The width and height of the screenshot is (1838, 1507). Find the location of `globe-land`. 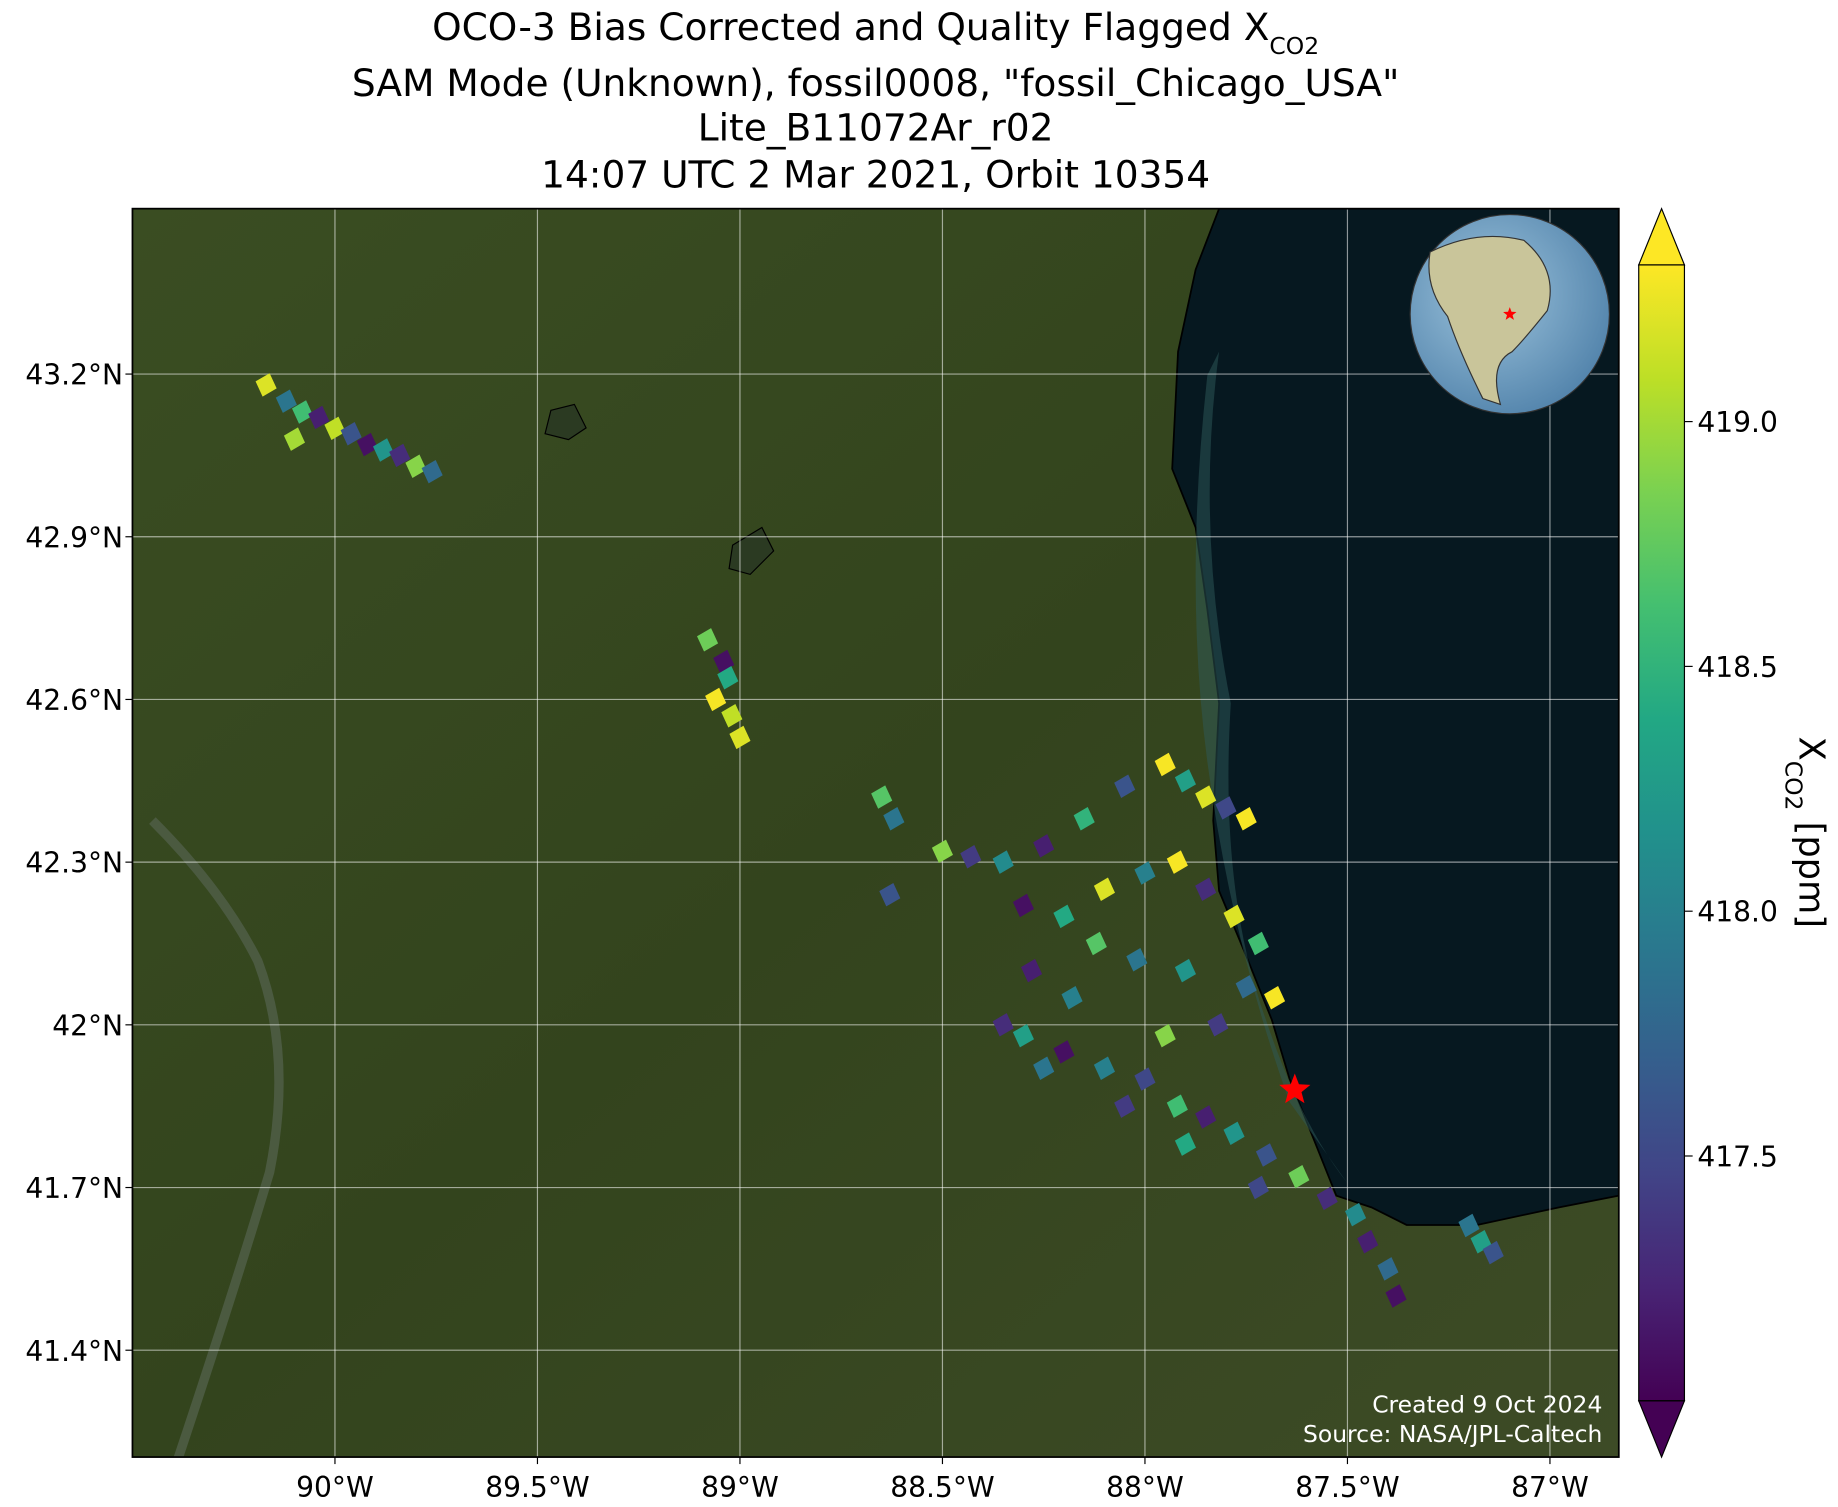

globe-land is located at coordinates (1489, 320).